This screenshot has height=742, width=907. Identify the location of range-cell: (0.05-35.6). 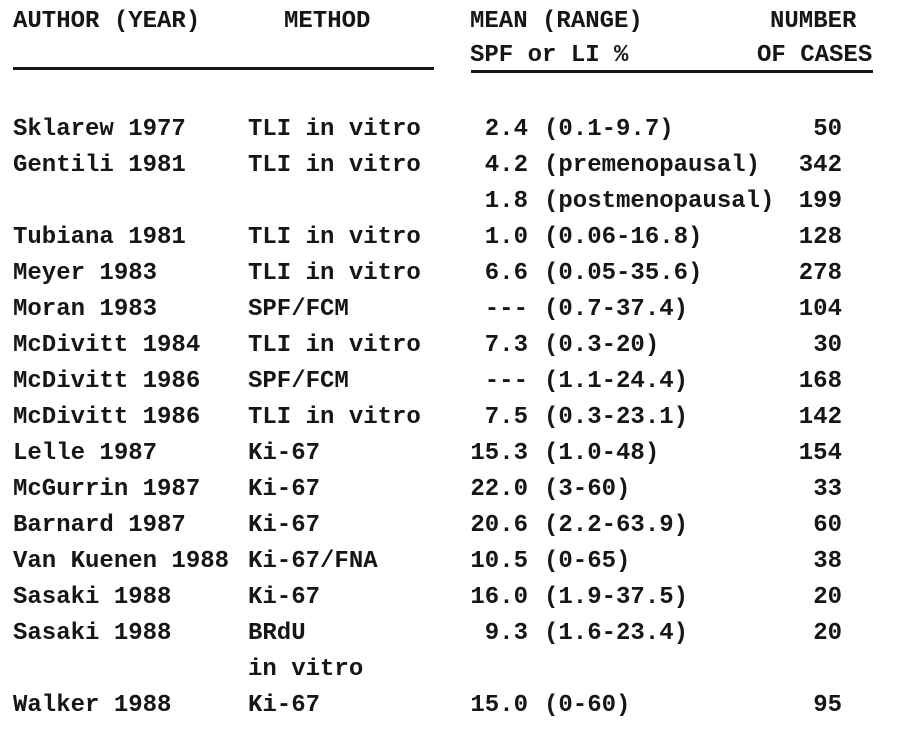
(623, 273).